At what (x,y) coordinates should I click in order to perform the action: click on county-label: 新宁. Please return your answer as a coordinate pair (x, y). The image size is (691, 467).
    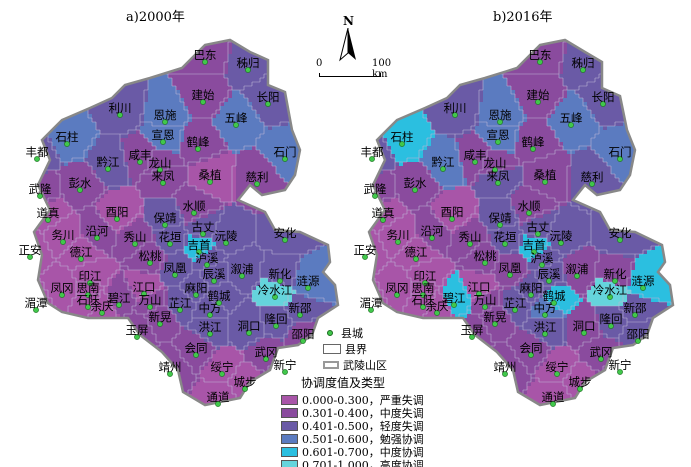
    Looking at the image, I should click on (285, 365).